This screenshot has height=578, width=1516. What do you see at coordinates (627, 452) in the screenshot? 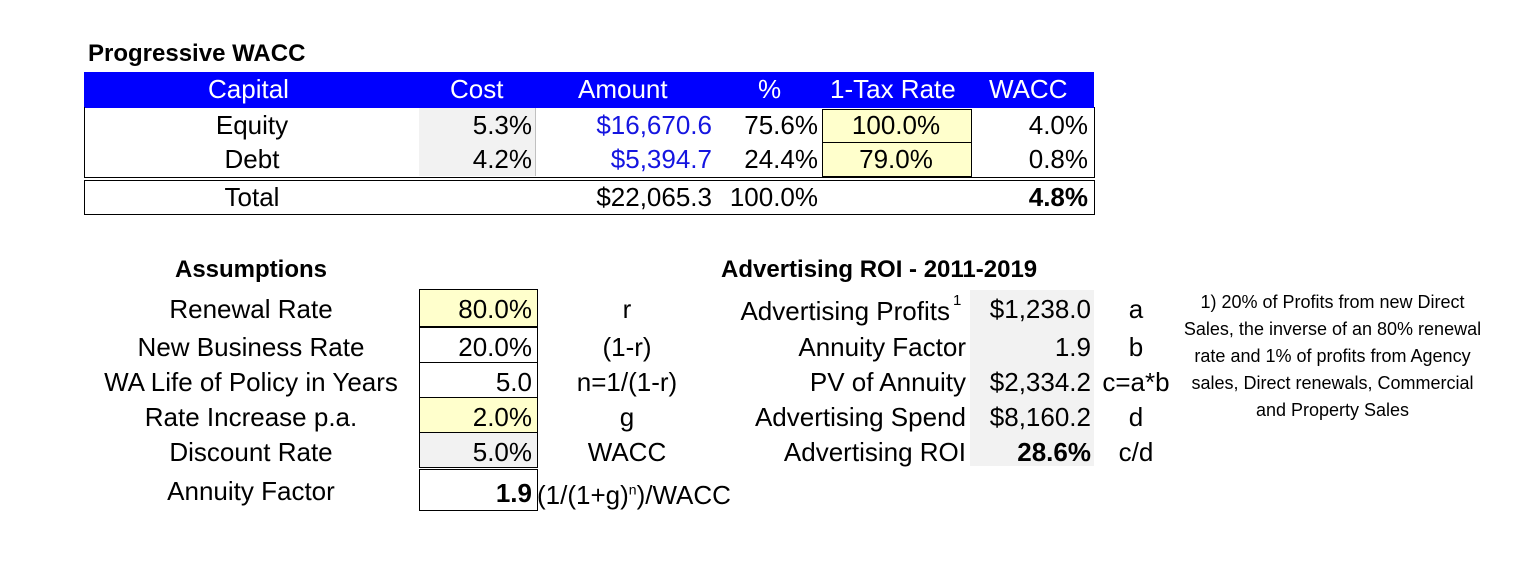
I see `assumption-note-discount: WACC` at bounding box center [627, 452].